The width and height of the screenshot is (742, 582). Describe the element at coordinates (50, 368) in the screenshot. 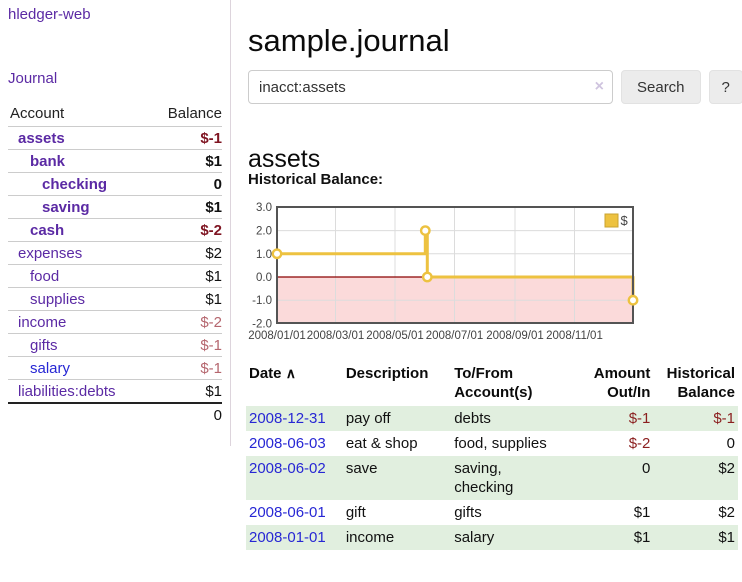

I see `account-link-salary: salary` at that location.